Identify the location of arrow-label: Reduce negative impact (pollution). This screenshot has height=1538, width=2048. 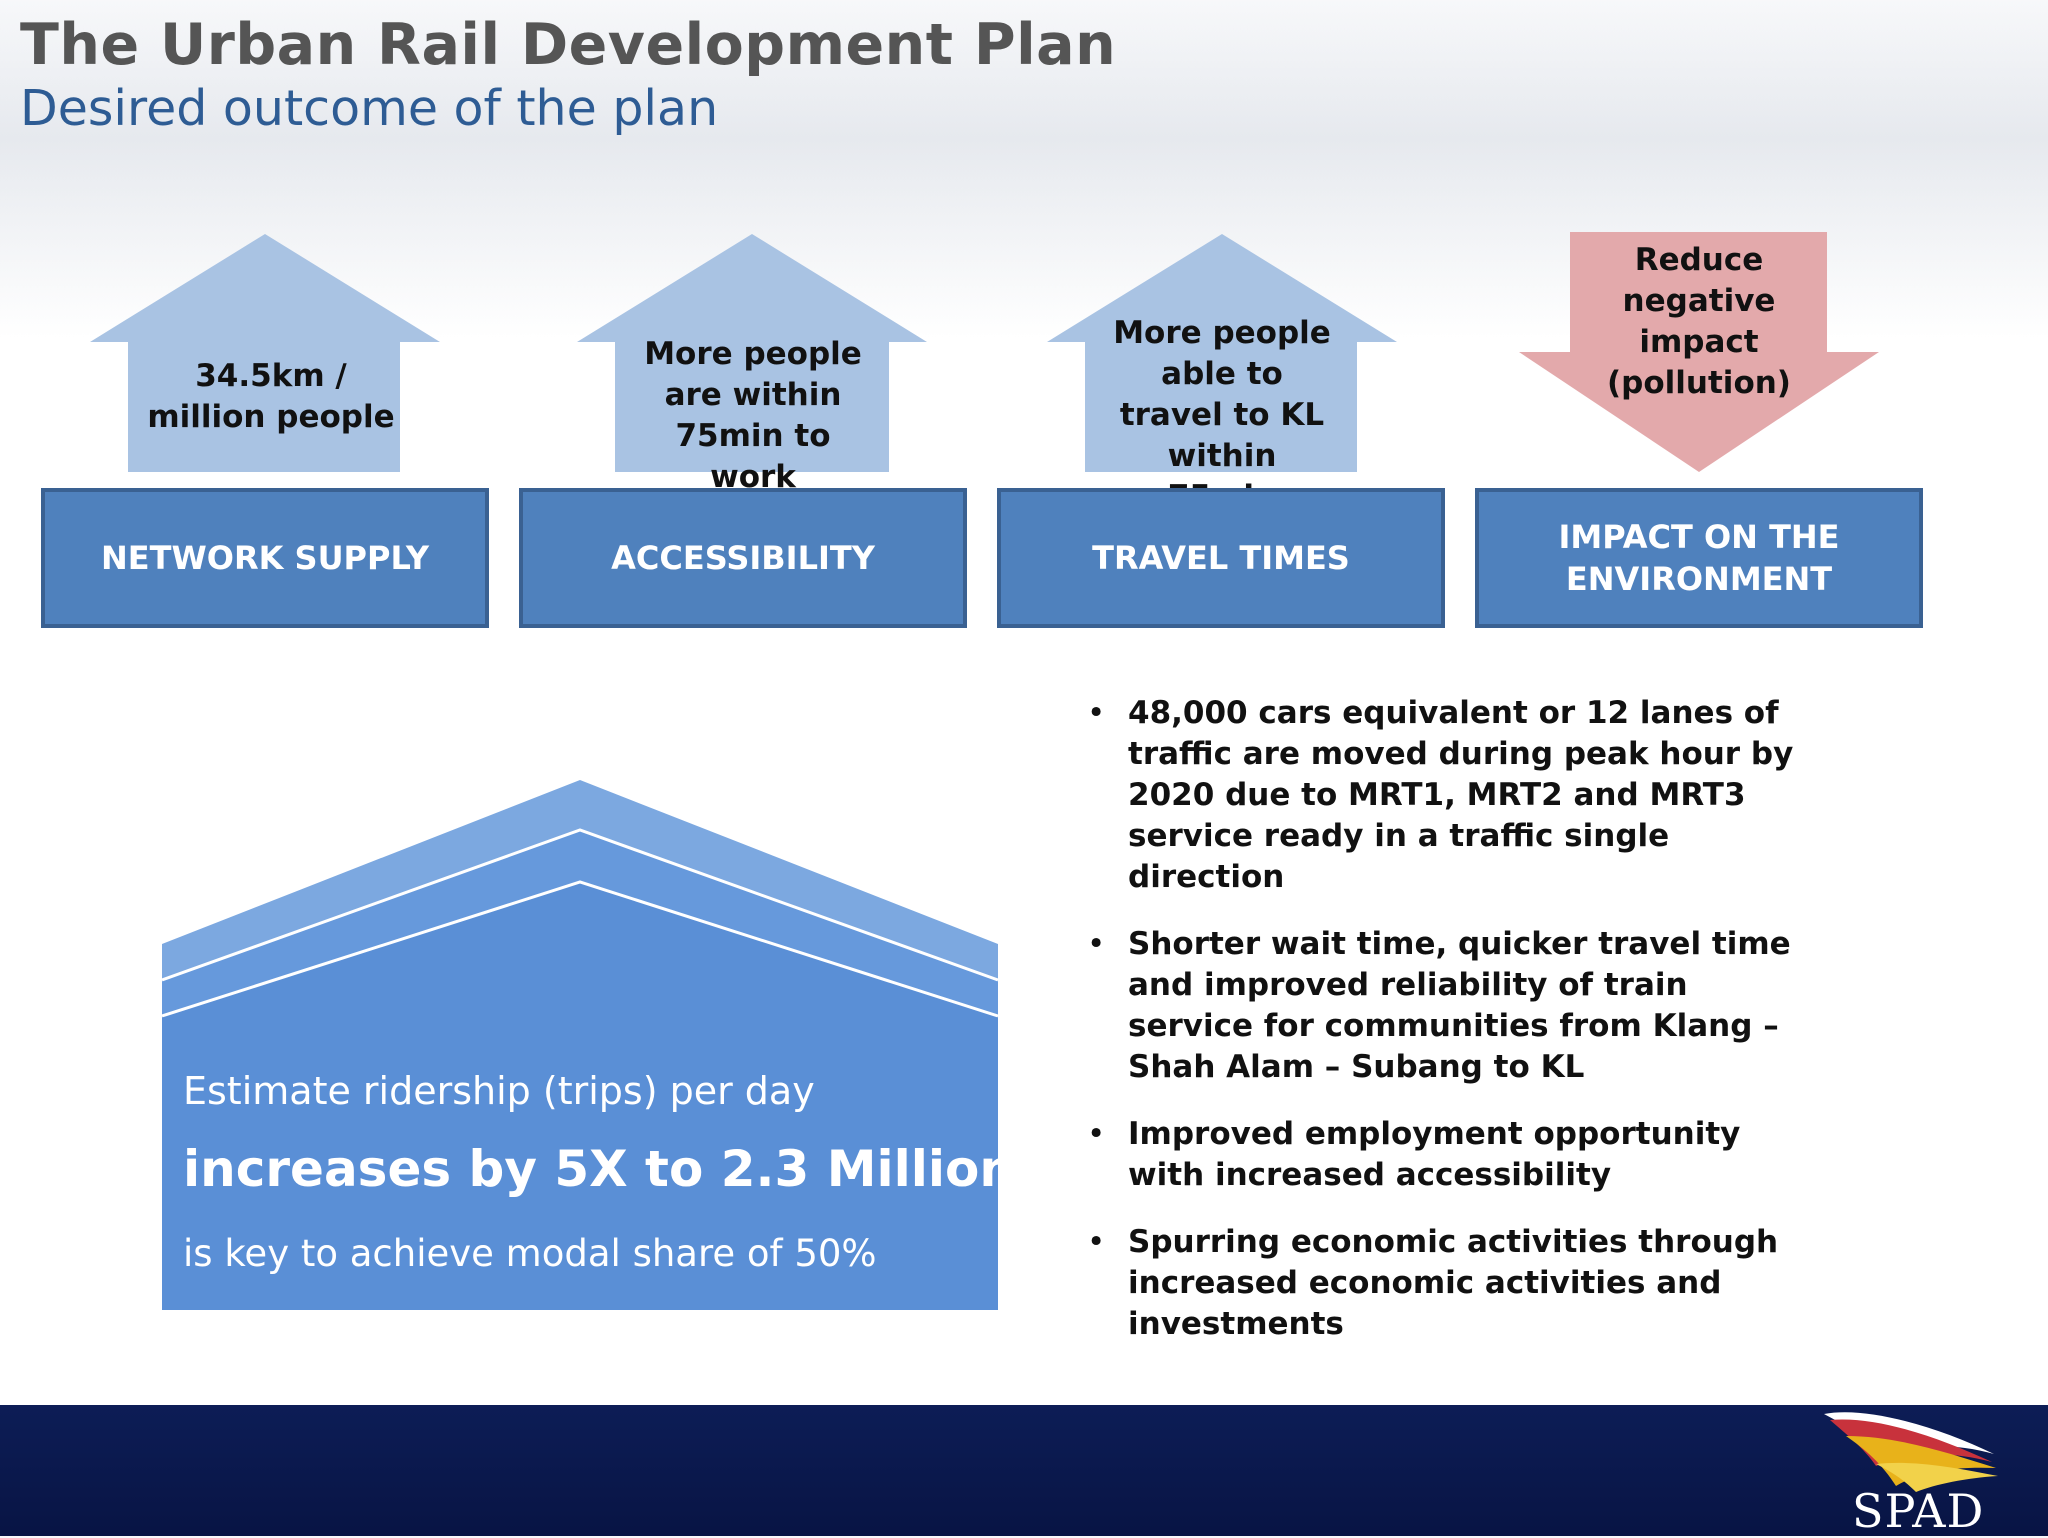
(1699, 321).